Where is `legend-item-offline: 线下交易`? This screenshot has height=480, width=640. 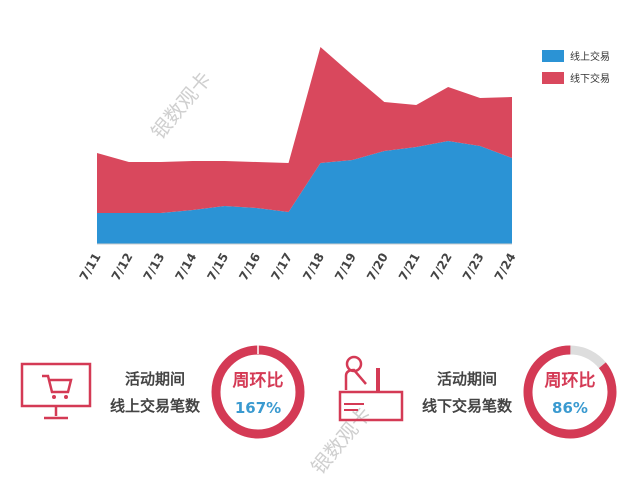 legend-item-offline: 线下交易 is located at coordinates (576, 77).